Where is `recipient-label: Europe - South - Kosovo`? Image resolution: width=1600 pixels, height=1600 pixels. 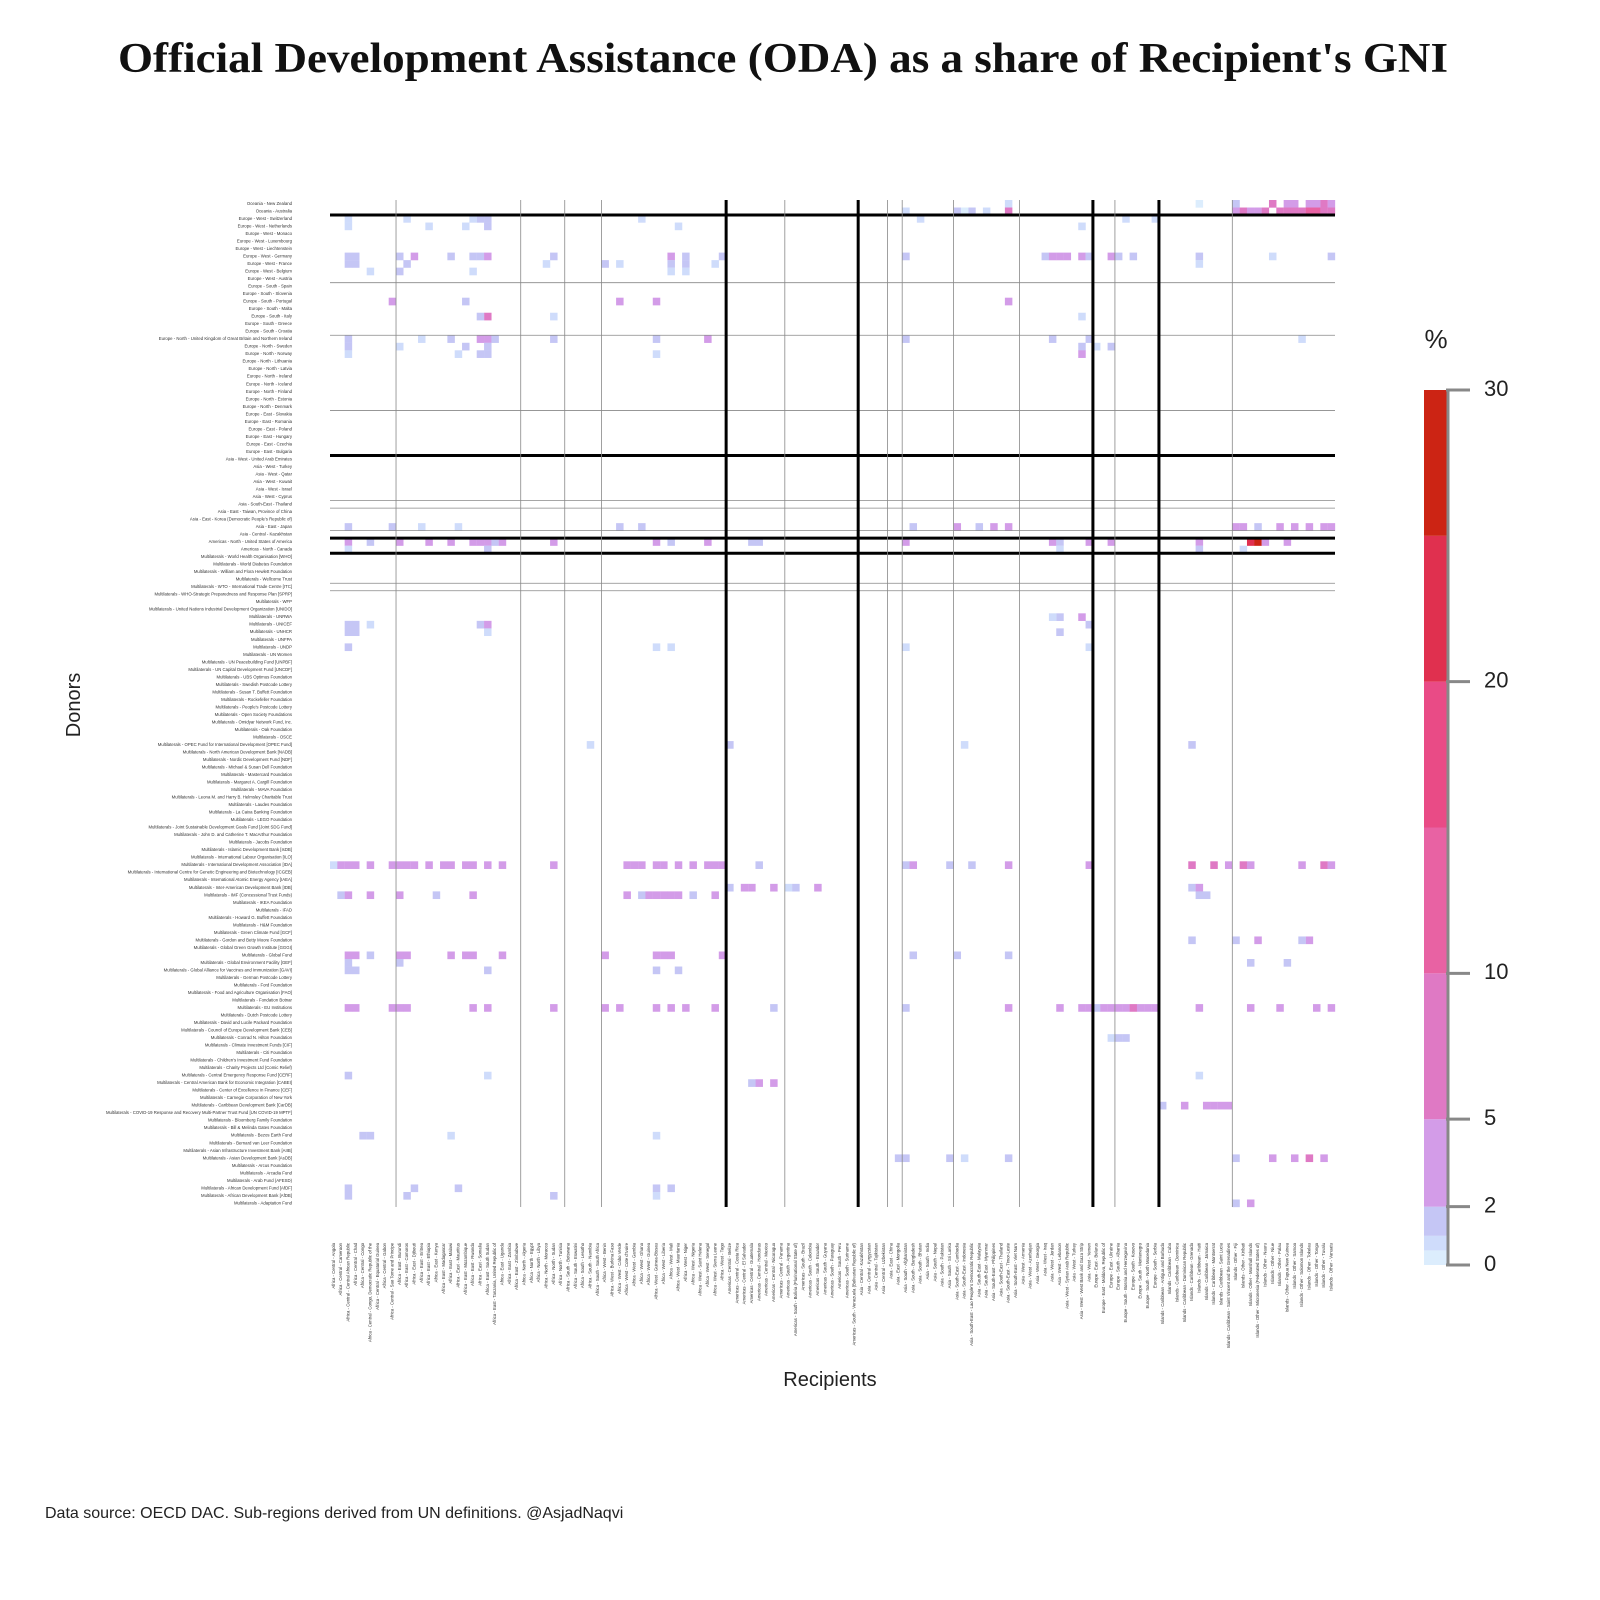 recipient-label: Europe - South - Kosovo is located at coordinates (1132, 1266).